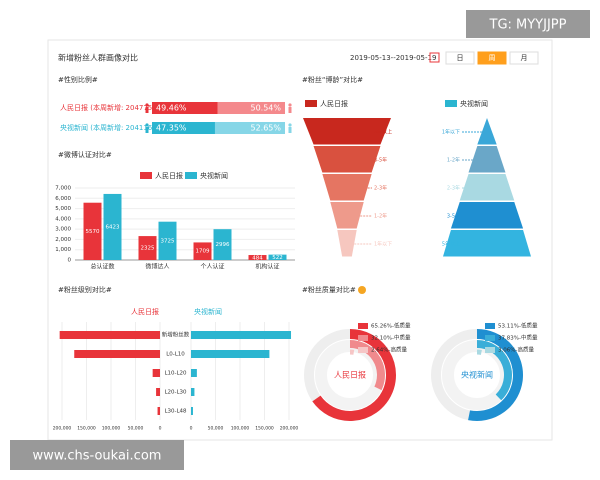 The image size is (600, 480). What do you see at coordinates (477, 375) in the screenshot?
I see `donut-center-label: 央视新闻` at bounding box center [477, 375].